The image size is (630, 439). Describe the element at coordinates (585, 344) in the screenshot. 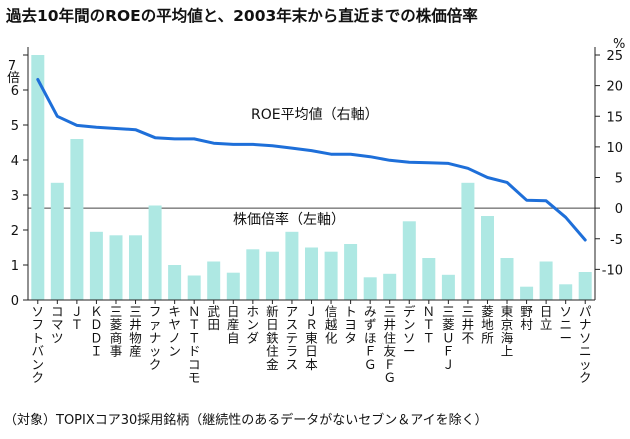

I see `x-tick-label-29: パナソニック` at that location.